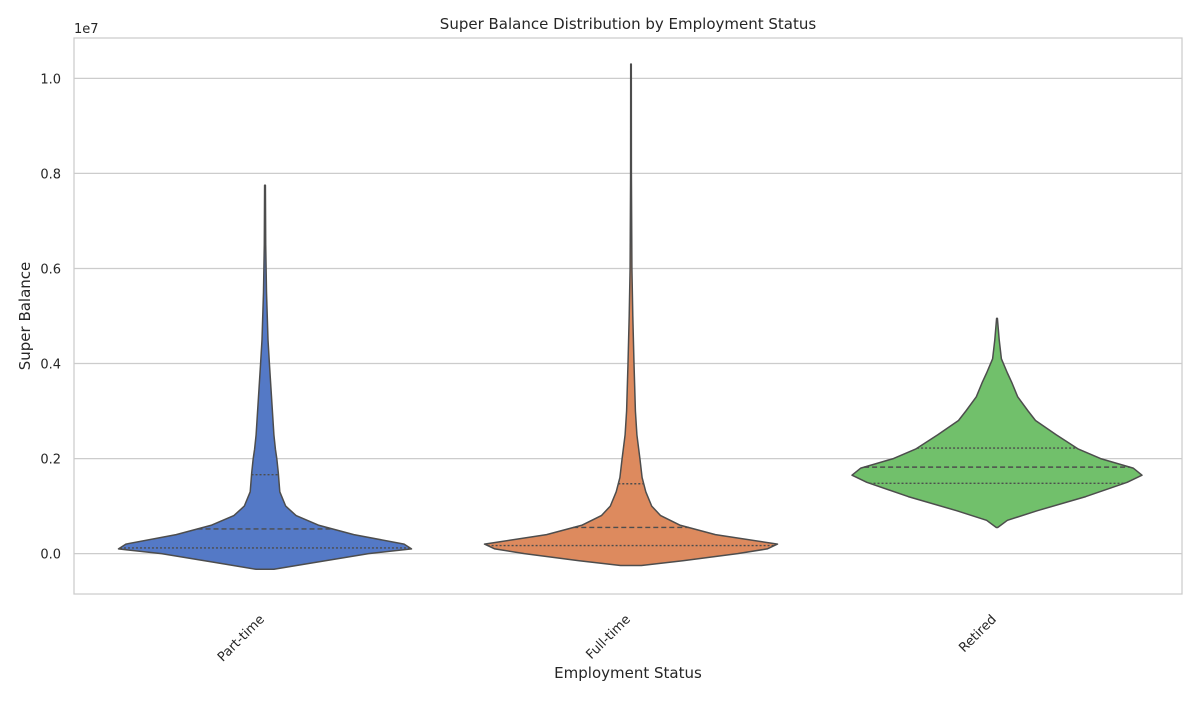 The width and height of the screenshot is (1200, 704). I want to click on violin-part-time, so click(265, 377).